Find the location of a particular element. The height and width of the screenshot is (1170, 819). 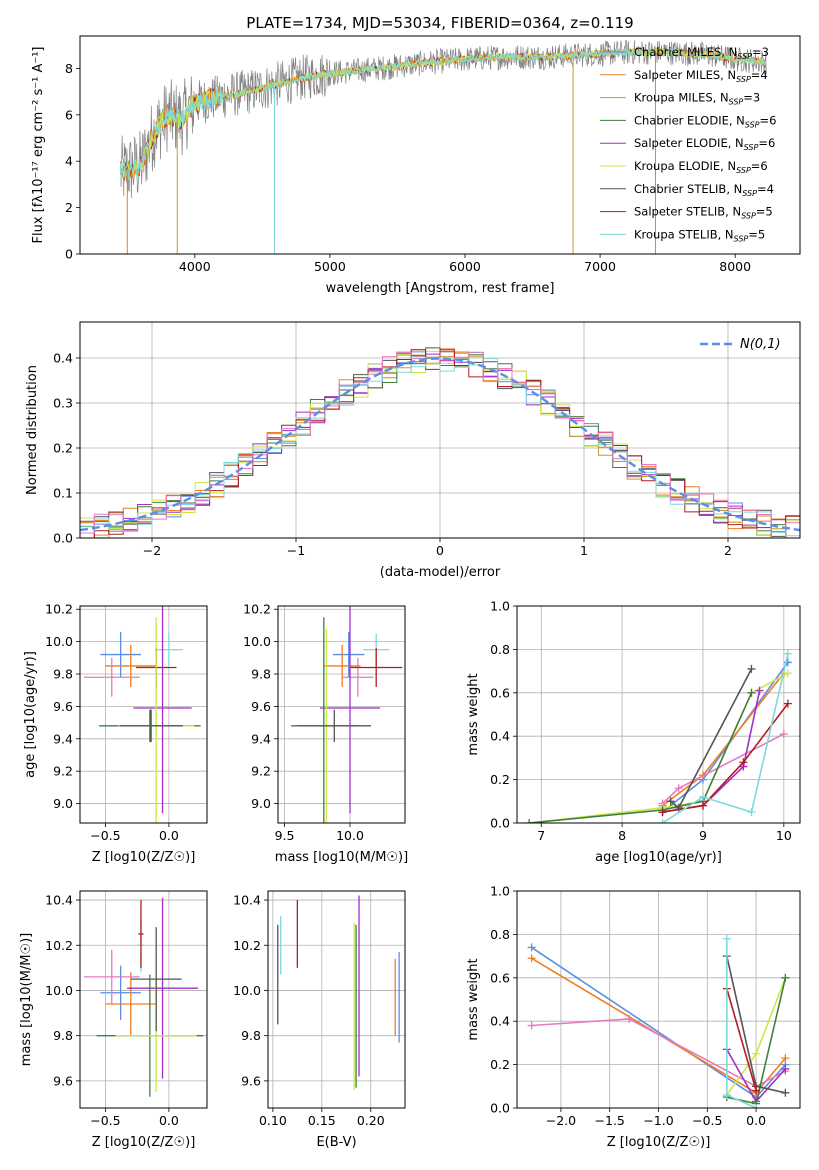

mass_vs_ebv-frame is located at coordinates (336, 999).